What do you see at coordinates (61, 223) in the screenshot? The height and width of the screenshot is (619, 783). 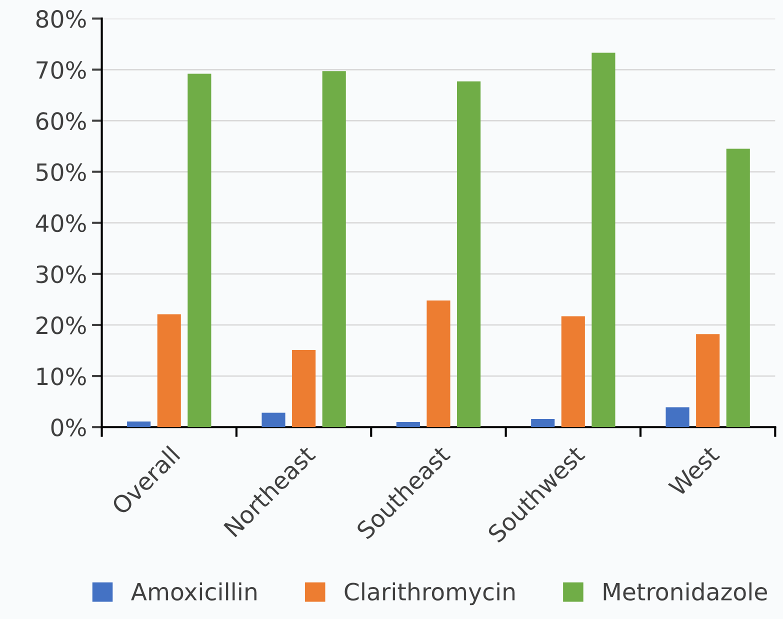 I see `y-tick-label: 40%` at bounding box center [61, 223].